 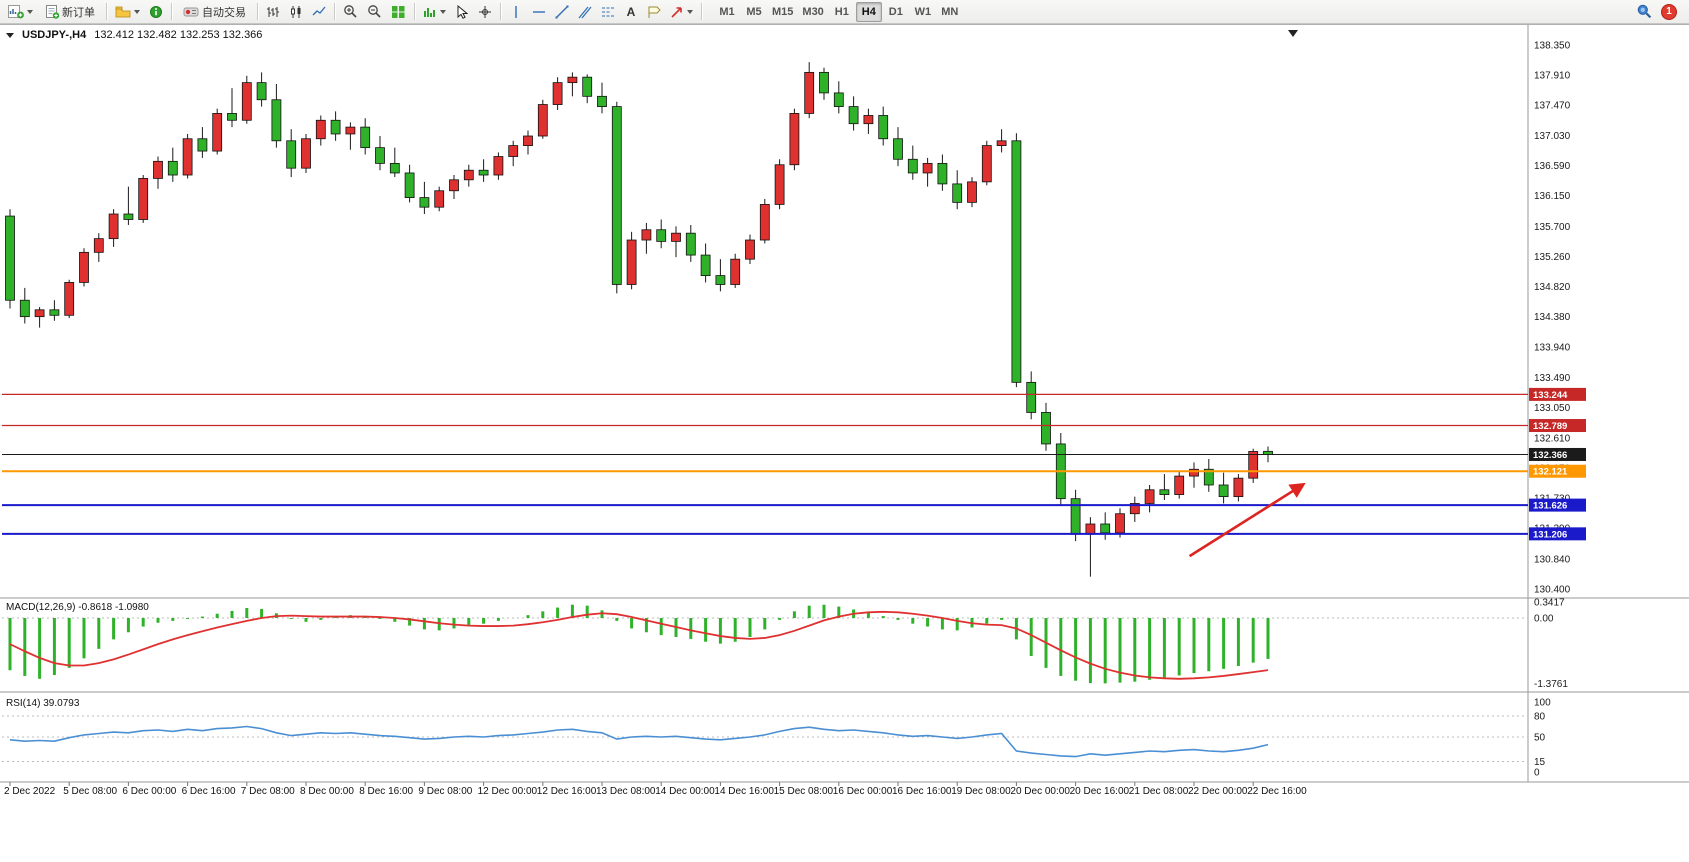 I want to click on notification-badge: 1, so click(x=1669, y=11).